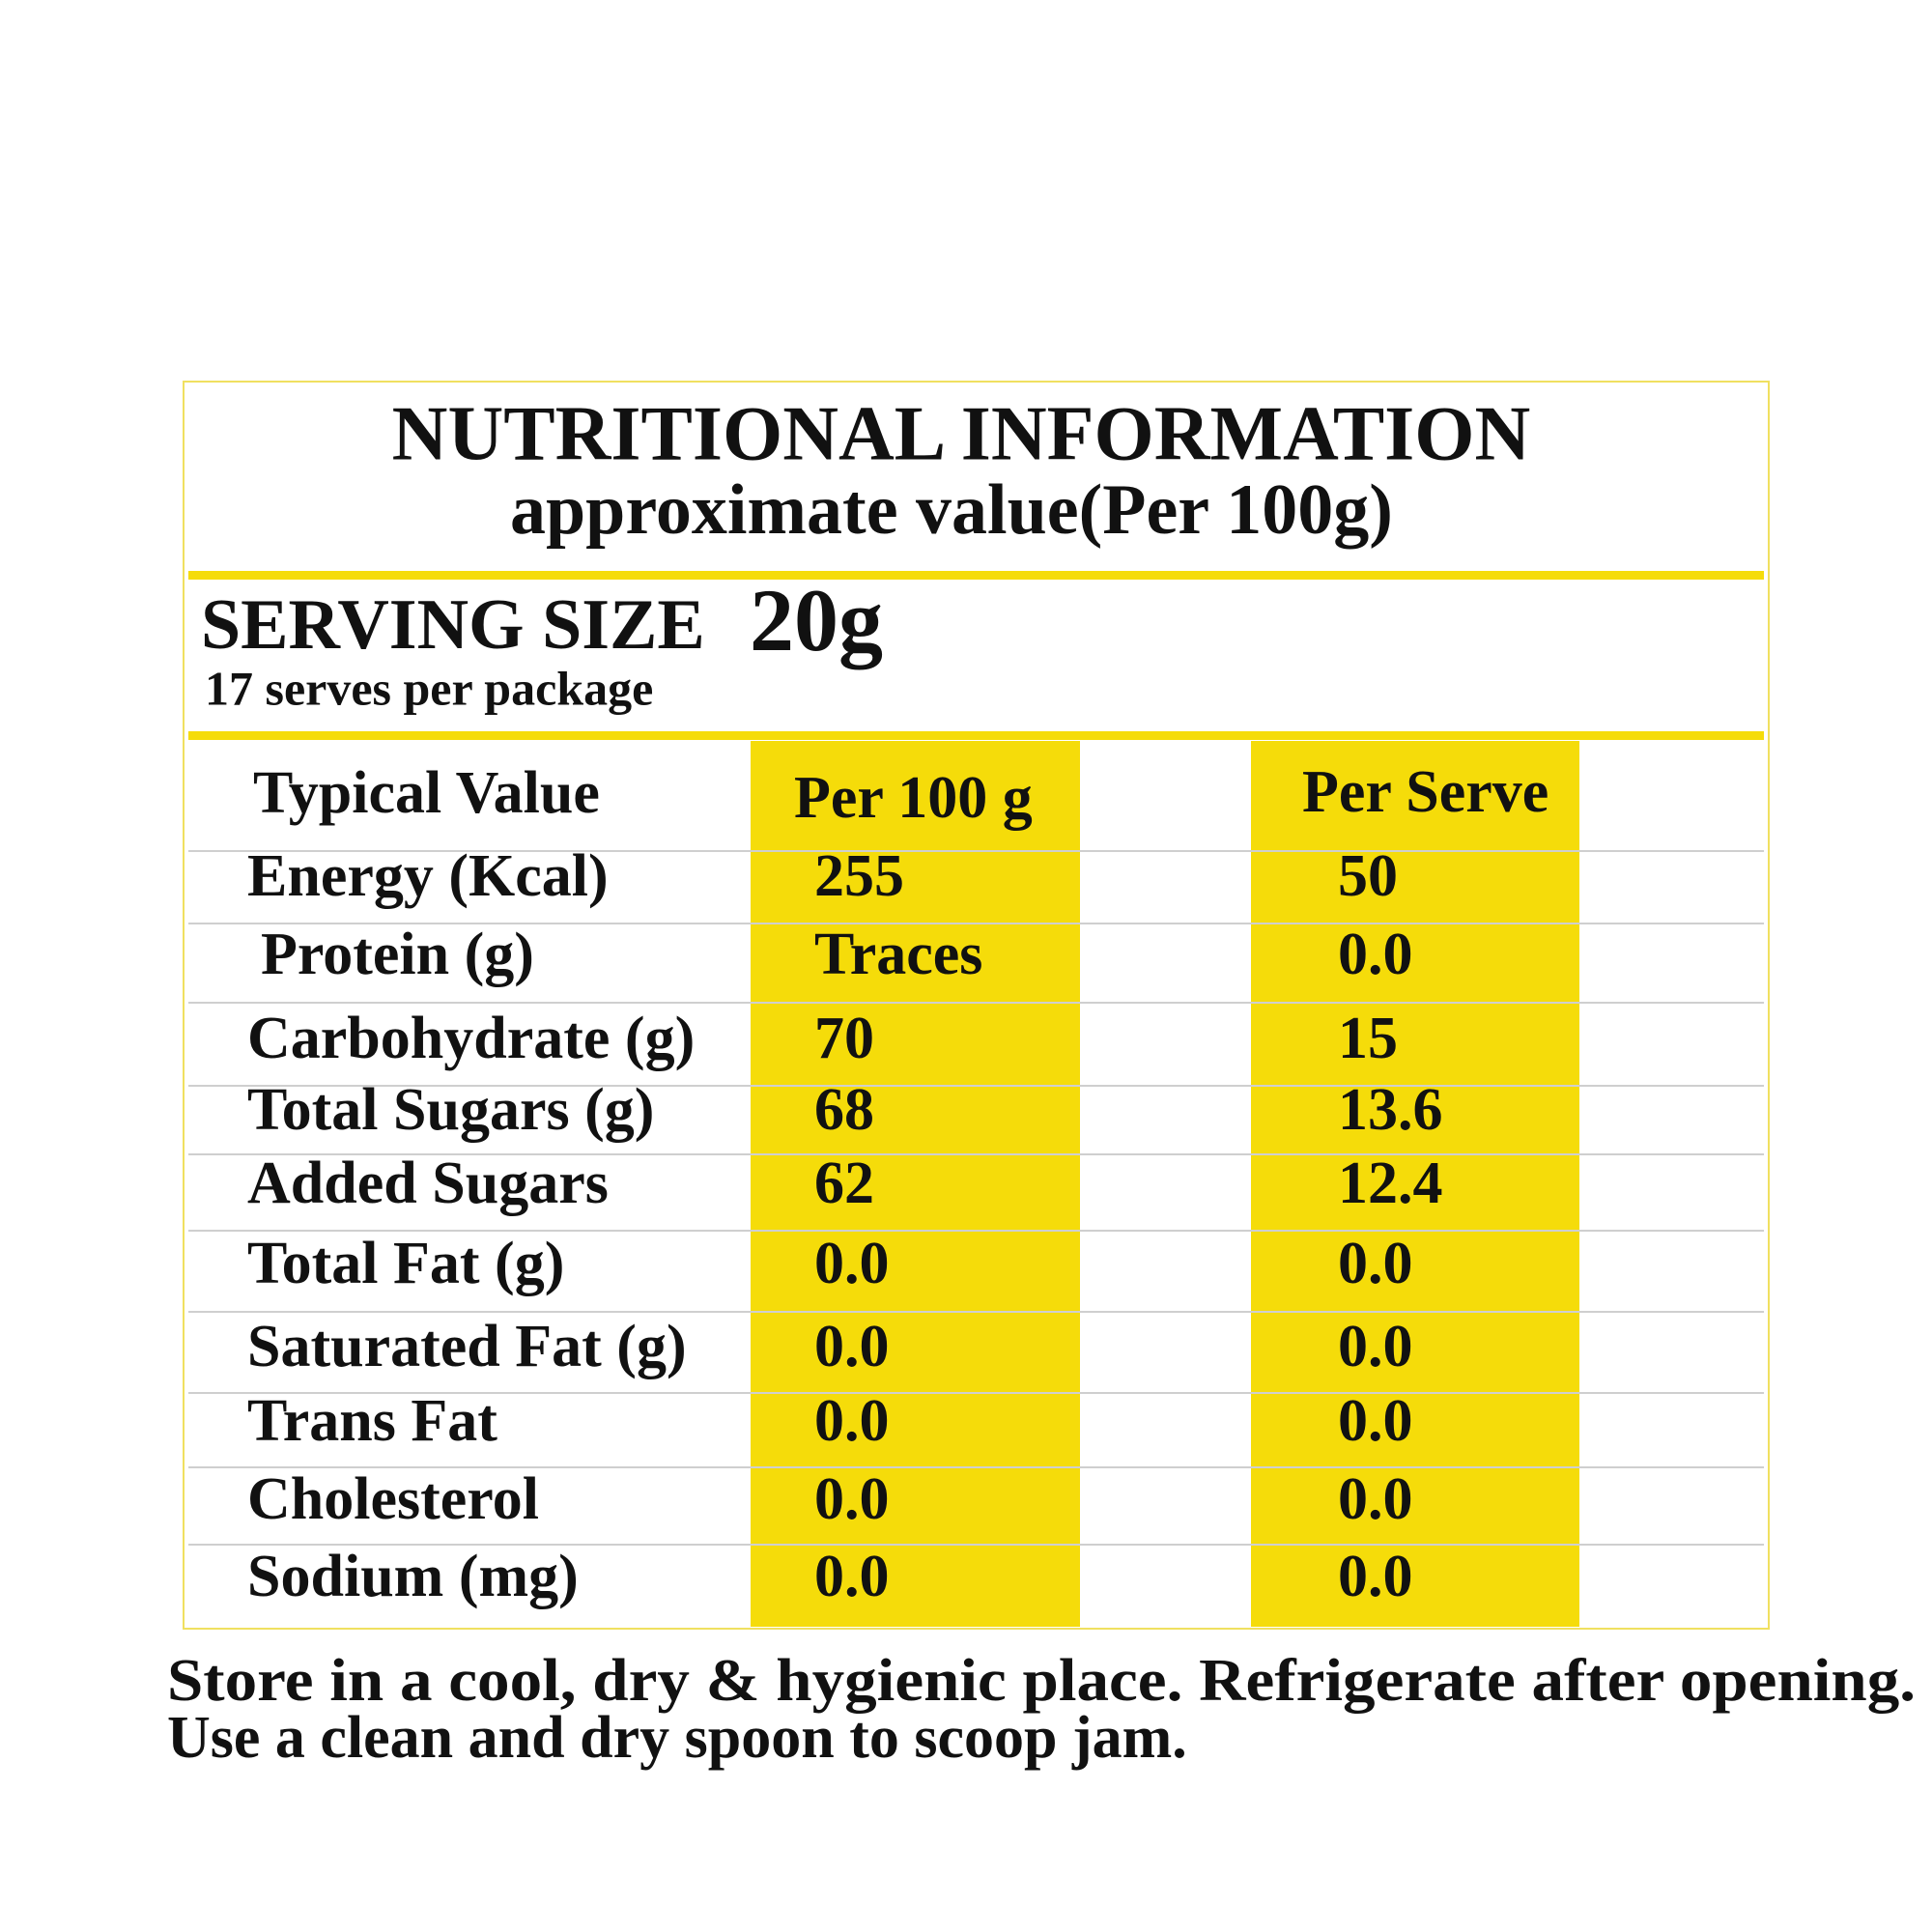 This screenshot has height=1932, width=1932. I want to click on serving-size: 20g, so click(816, 620).